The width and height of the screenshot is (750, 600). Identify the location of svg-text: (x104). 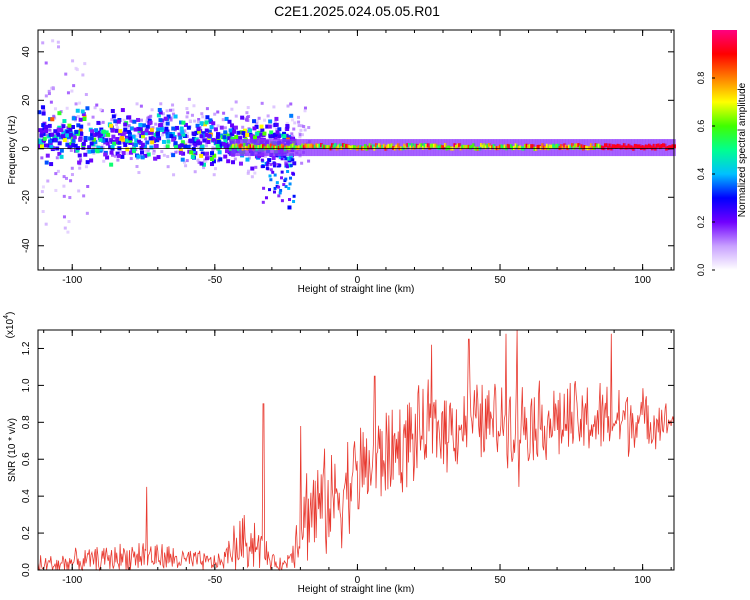
(9, 325).